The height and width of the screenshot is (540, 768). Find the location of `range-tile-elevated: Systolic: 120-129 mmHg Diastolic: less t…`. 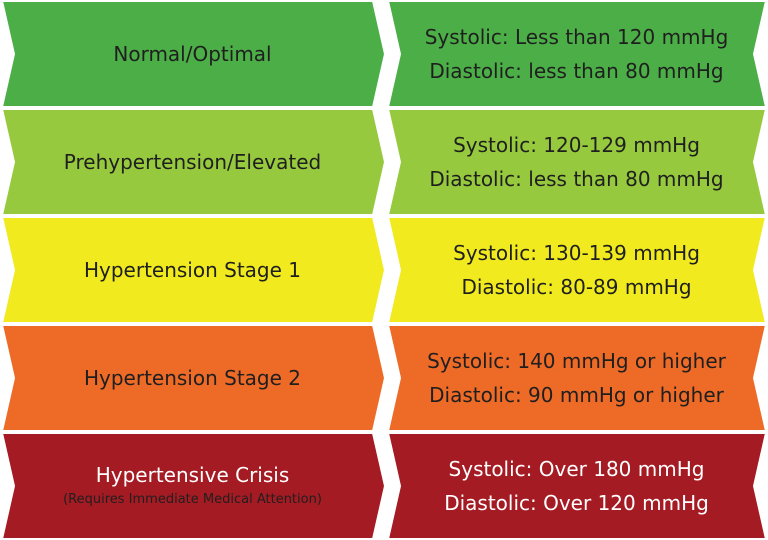

range-tile-elevated: Systolic: 120-129 mmHg Diastolic: less t… is located at coordinates (576, 162).